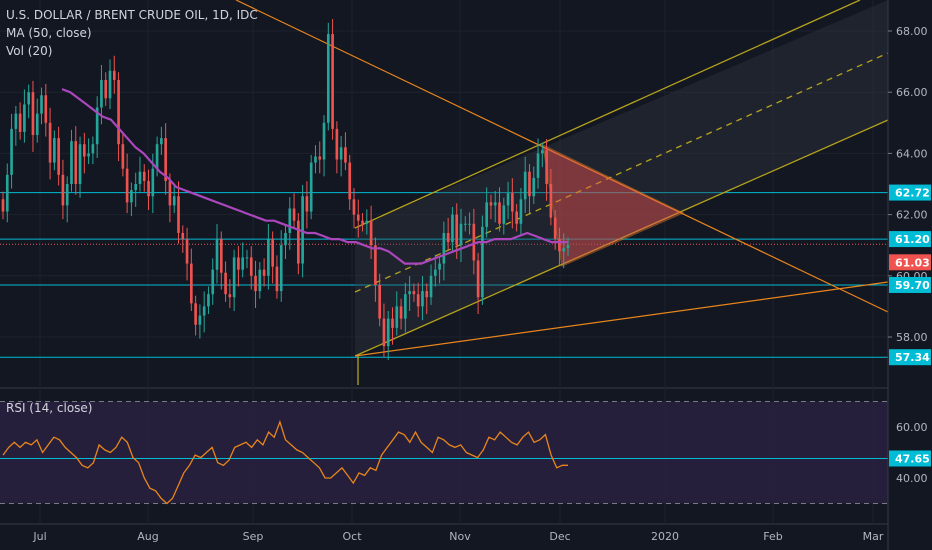  I want to click on last-price-badge: 61.03, so click(910, 262).